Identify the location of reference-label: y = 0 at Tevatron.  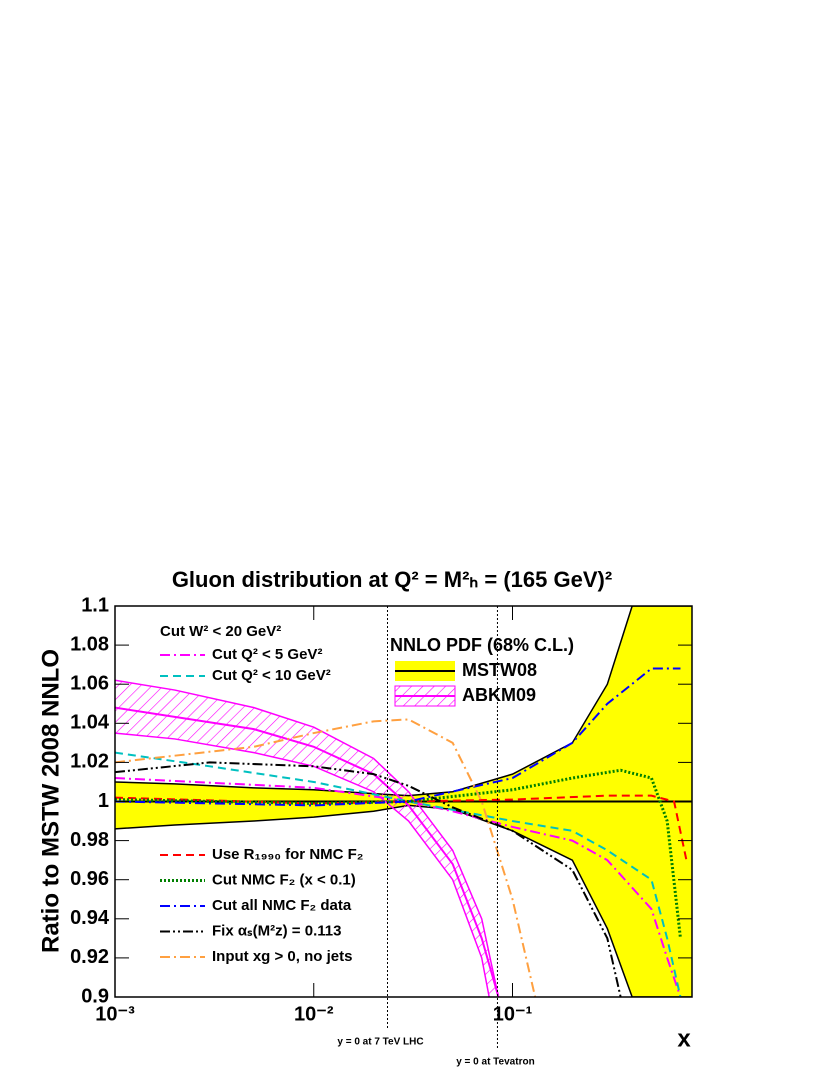
(495, 1062).